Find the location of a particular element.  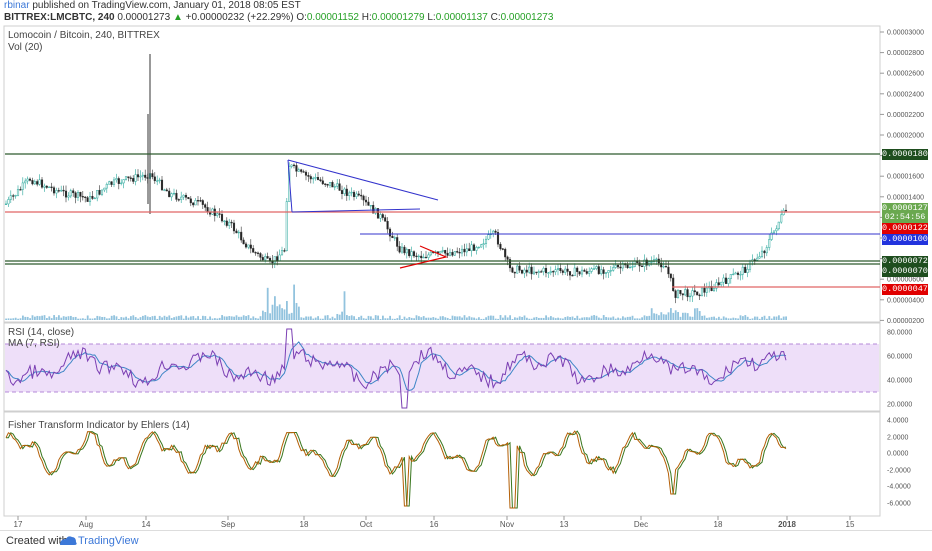

created-with-text: Created with is located at coordinates (37, 541).